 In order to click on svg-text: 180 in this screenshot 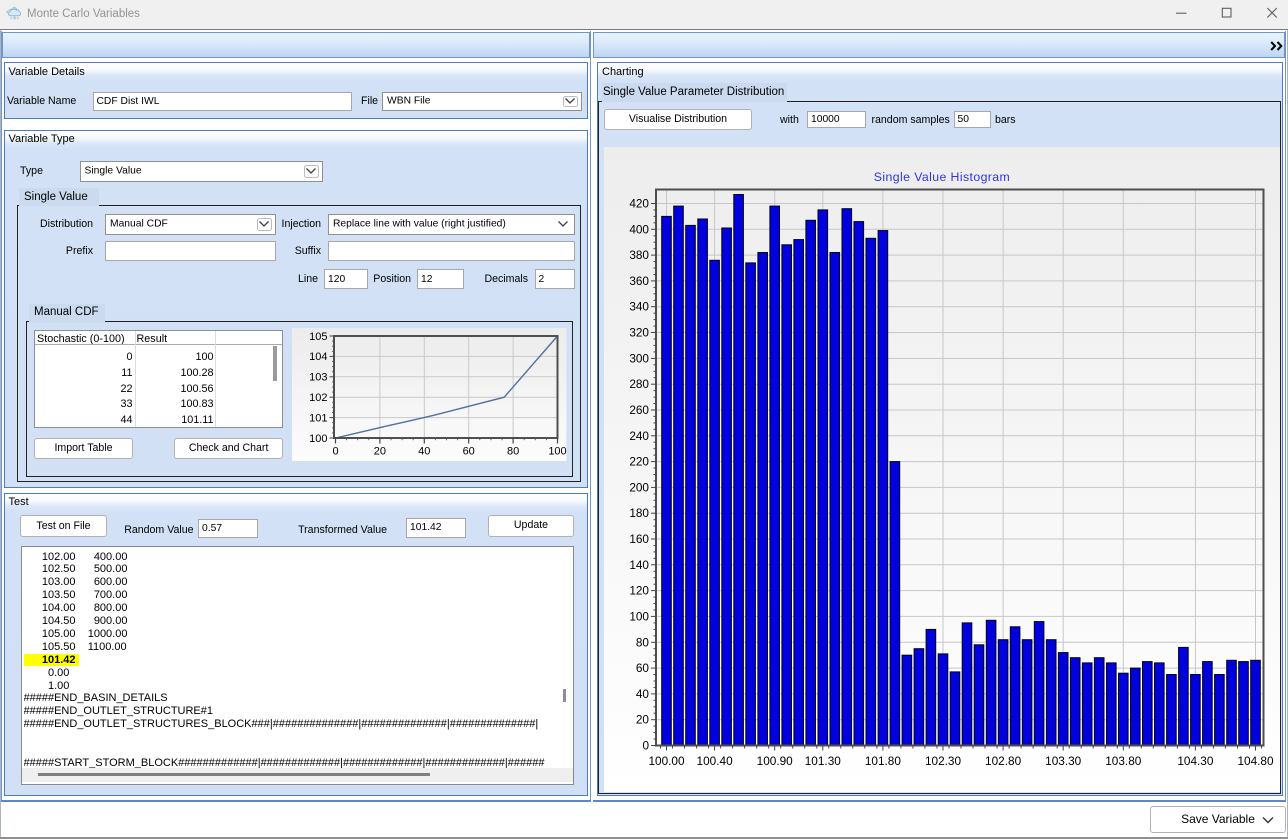, I will do `click(639, 513)`.